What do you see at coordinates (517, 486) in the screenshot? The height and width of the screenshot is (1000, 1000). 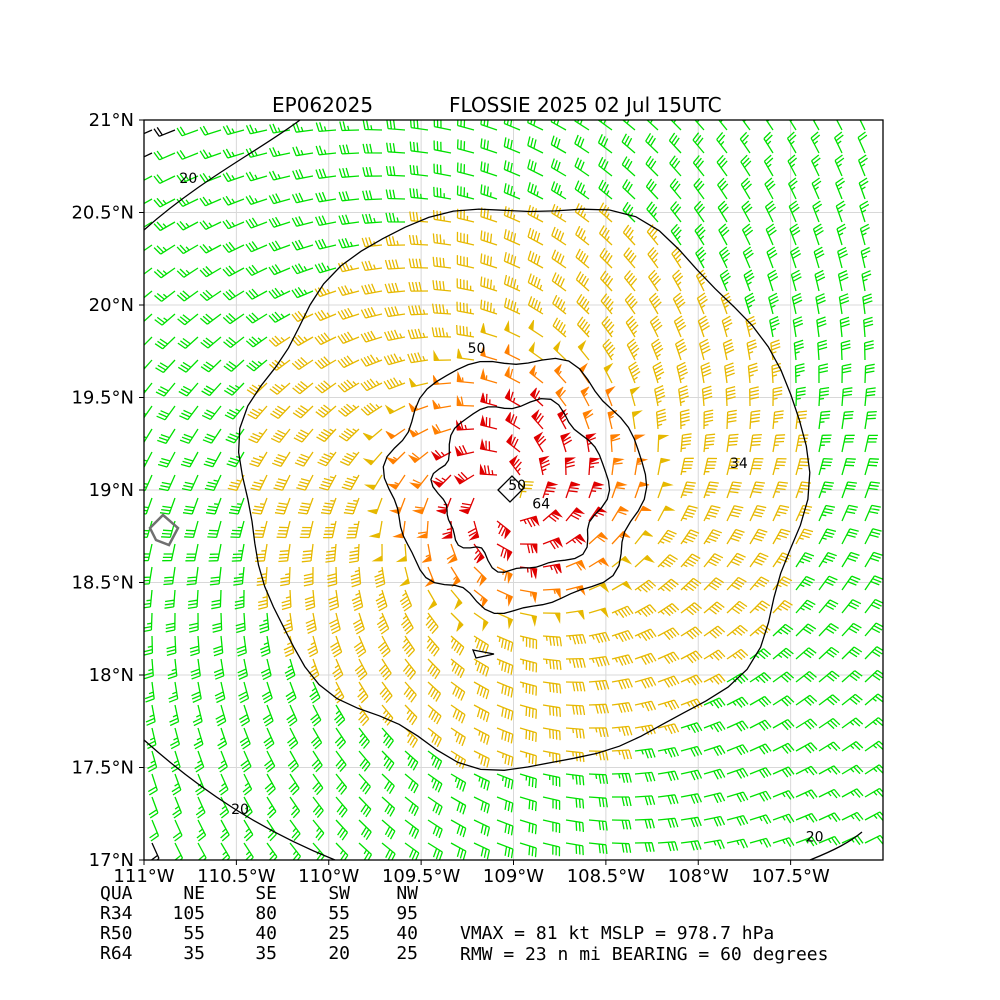 I see `contour-label: 50` at bounding box center [517, 486].